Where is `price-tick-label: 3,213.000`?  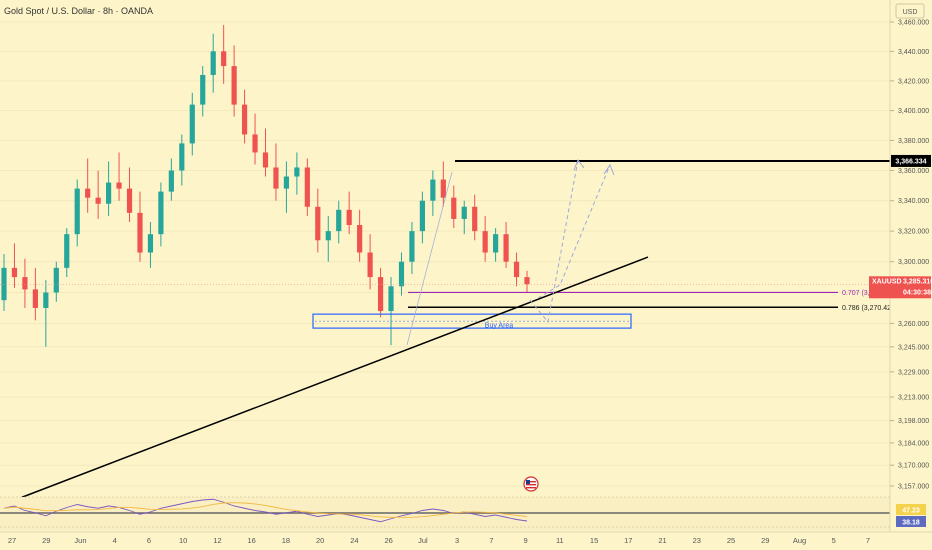
price-tick-label: 3,213.000 is located at coordinates (913, 397).